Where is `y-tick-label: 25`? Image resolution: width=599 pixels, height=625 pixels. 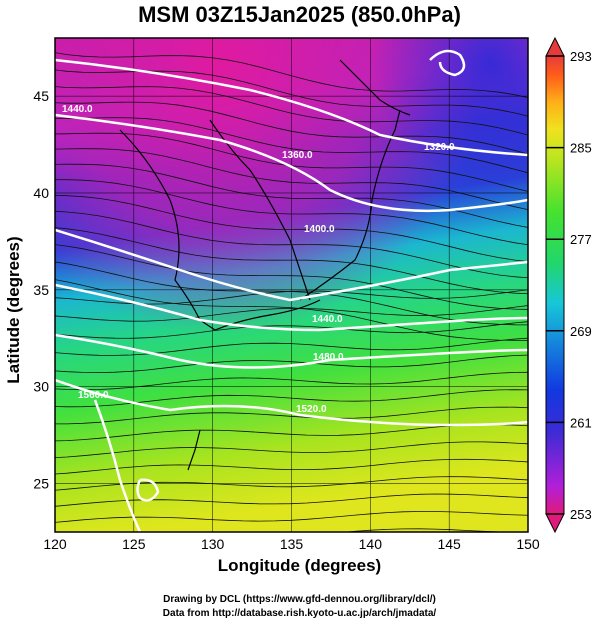 y-tick-label: 25 is located at coordinates (41, 484).